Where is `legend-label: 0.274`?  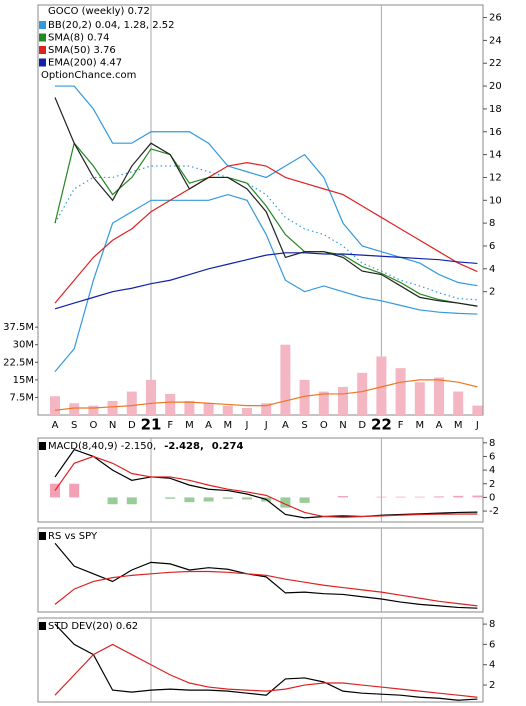
legend-label: 0.274 is located at coordinates (228, 446).